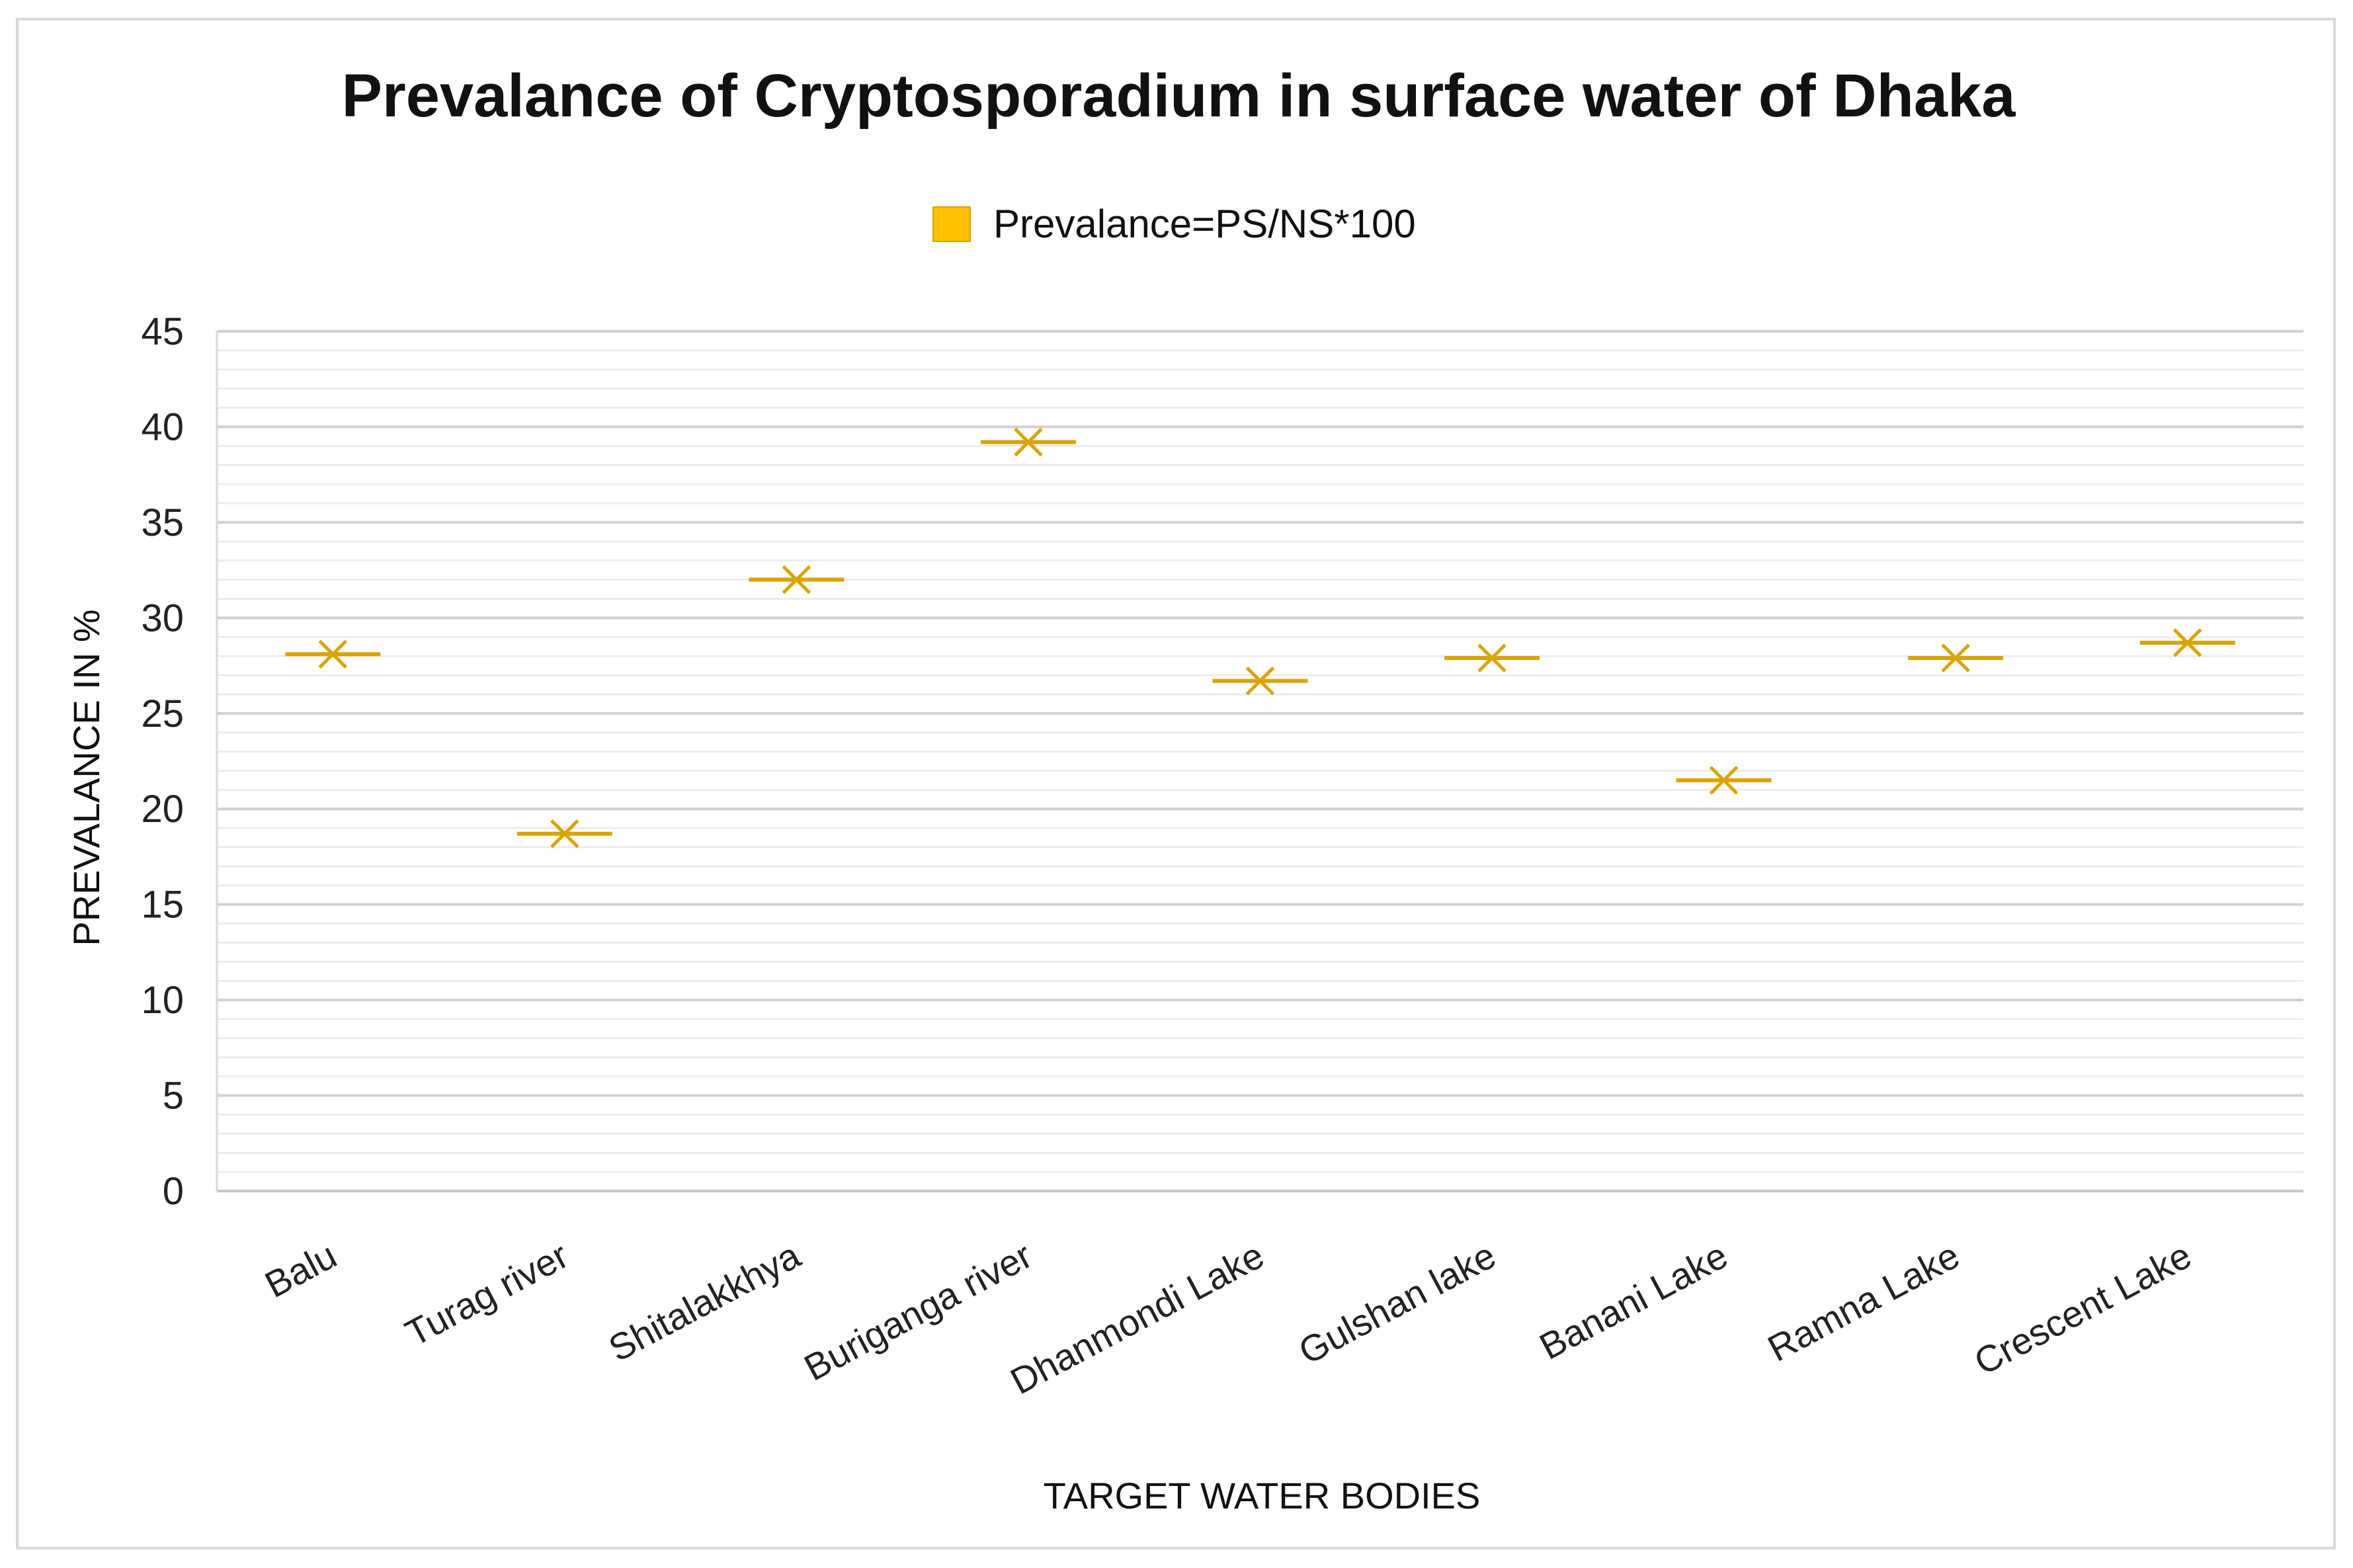  I want to click on legend: Prevalance=PS/NS*100, so click(1174, 224).